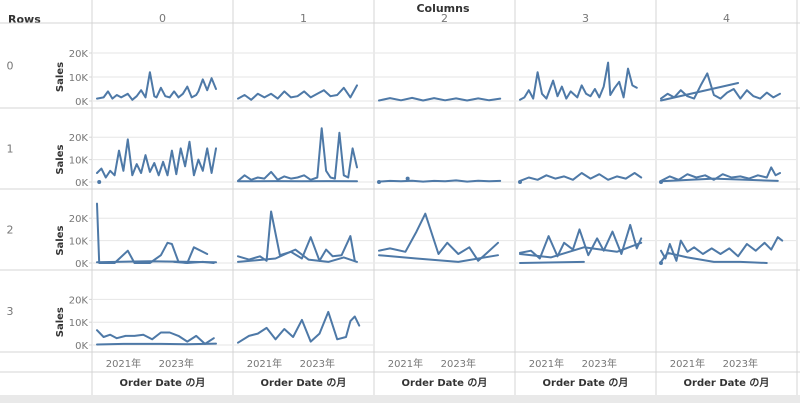 The width and height of the screenshot is (800, 407). What do you see at coordinates (585, 18) in the screenshot?
I see `column-header-3: 3` at bounding box center [585, 18].